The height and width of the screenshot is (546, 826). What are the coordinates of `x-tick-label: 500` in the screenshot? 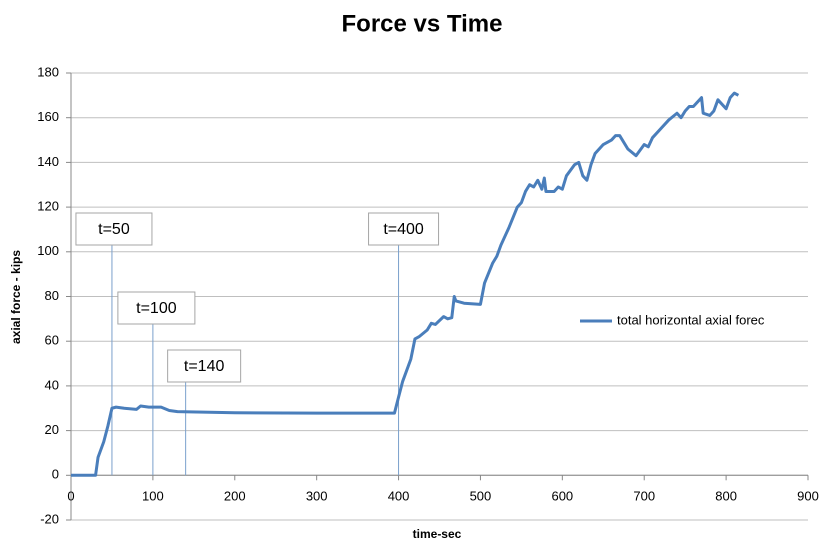 It's located at (481, 496).